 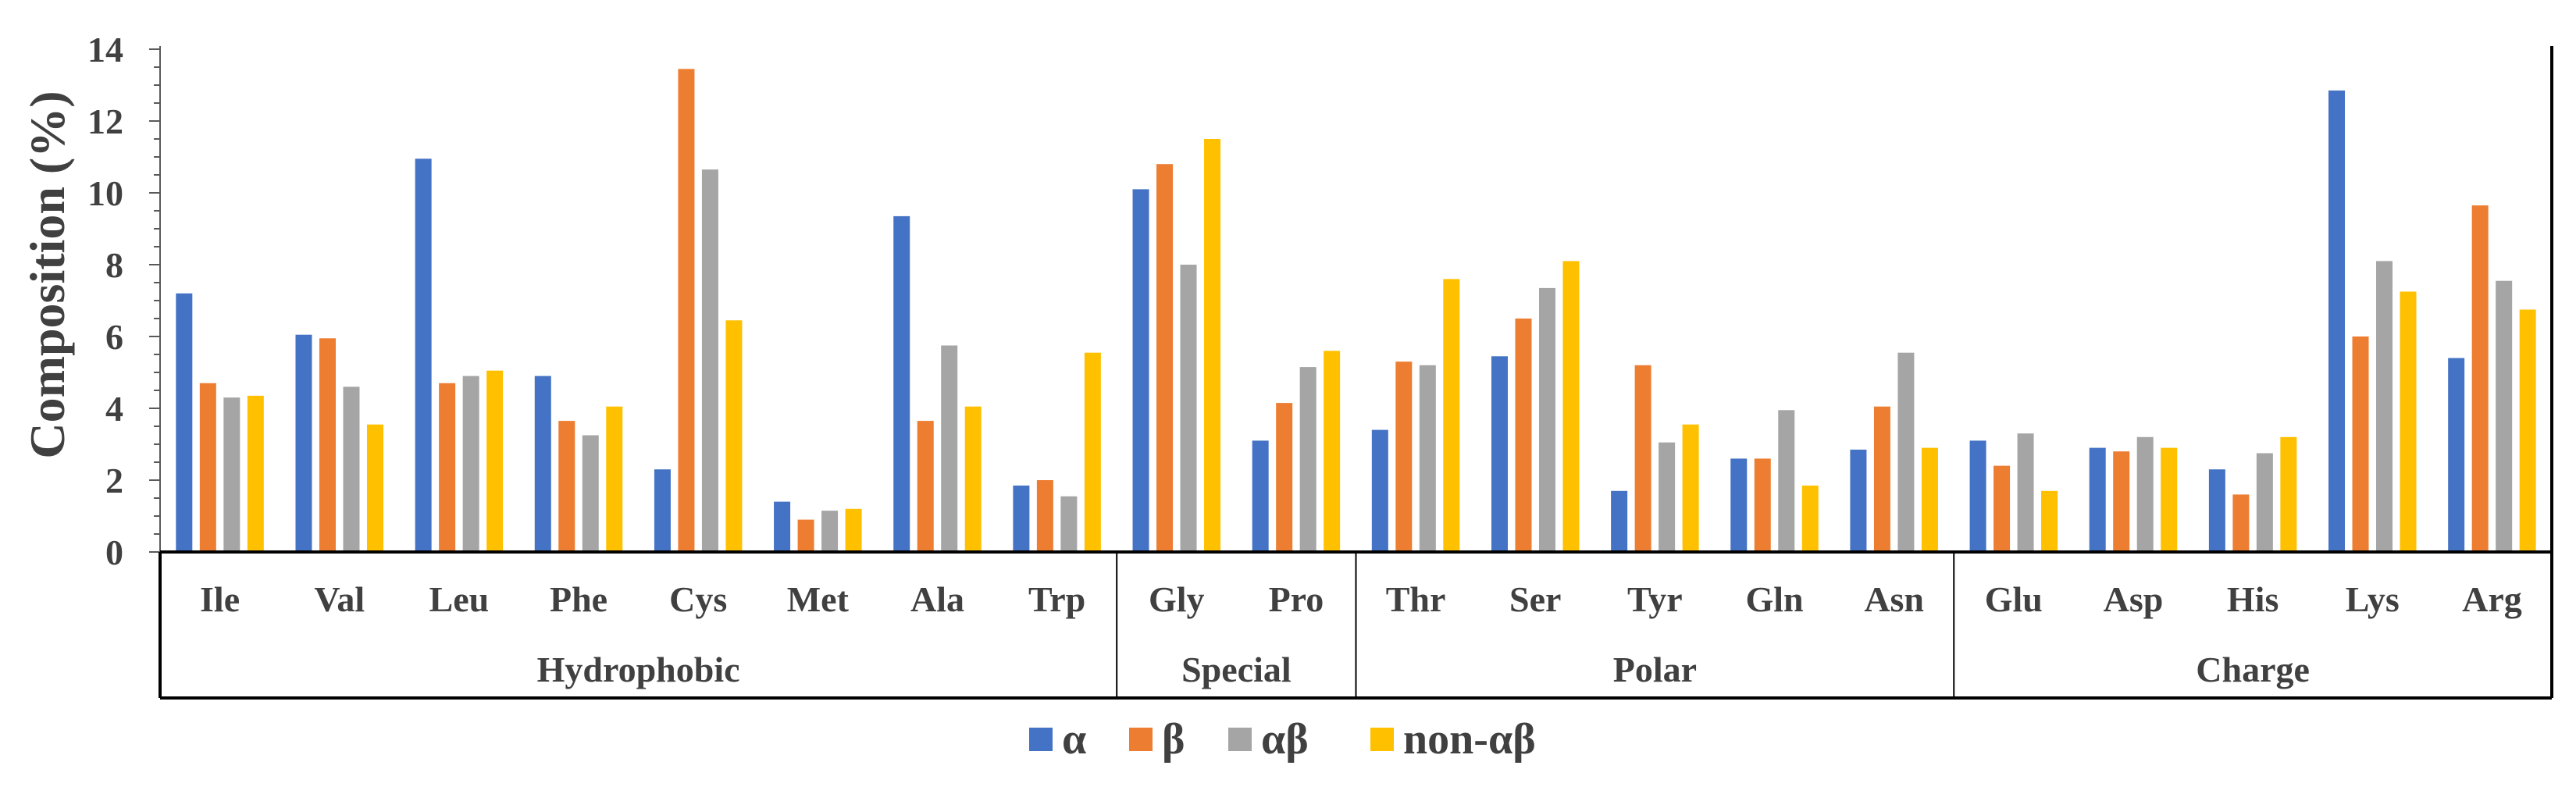 I want to click on category-label-gln: Gln, so click(x=1774, y=599).